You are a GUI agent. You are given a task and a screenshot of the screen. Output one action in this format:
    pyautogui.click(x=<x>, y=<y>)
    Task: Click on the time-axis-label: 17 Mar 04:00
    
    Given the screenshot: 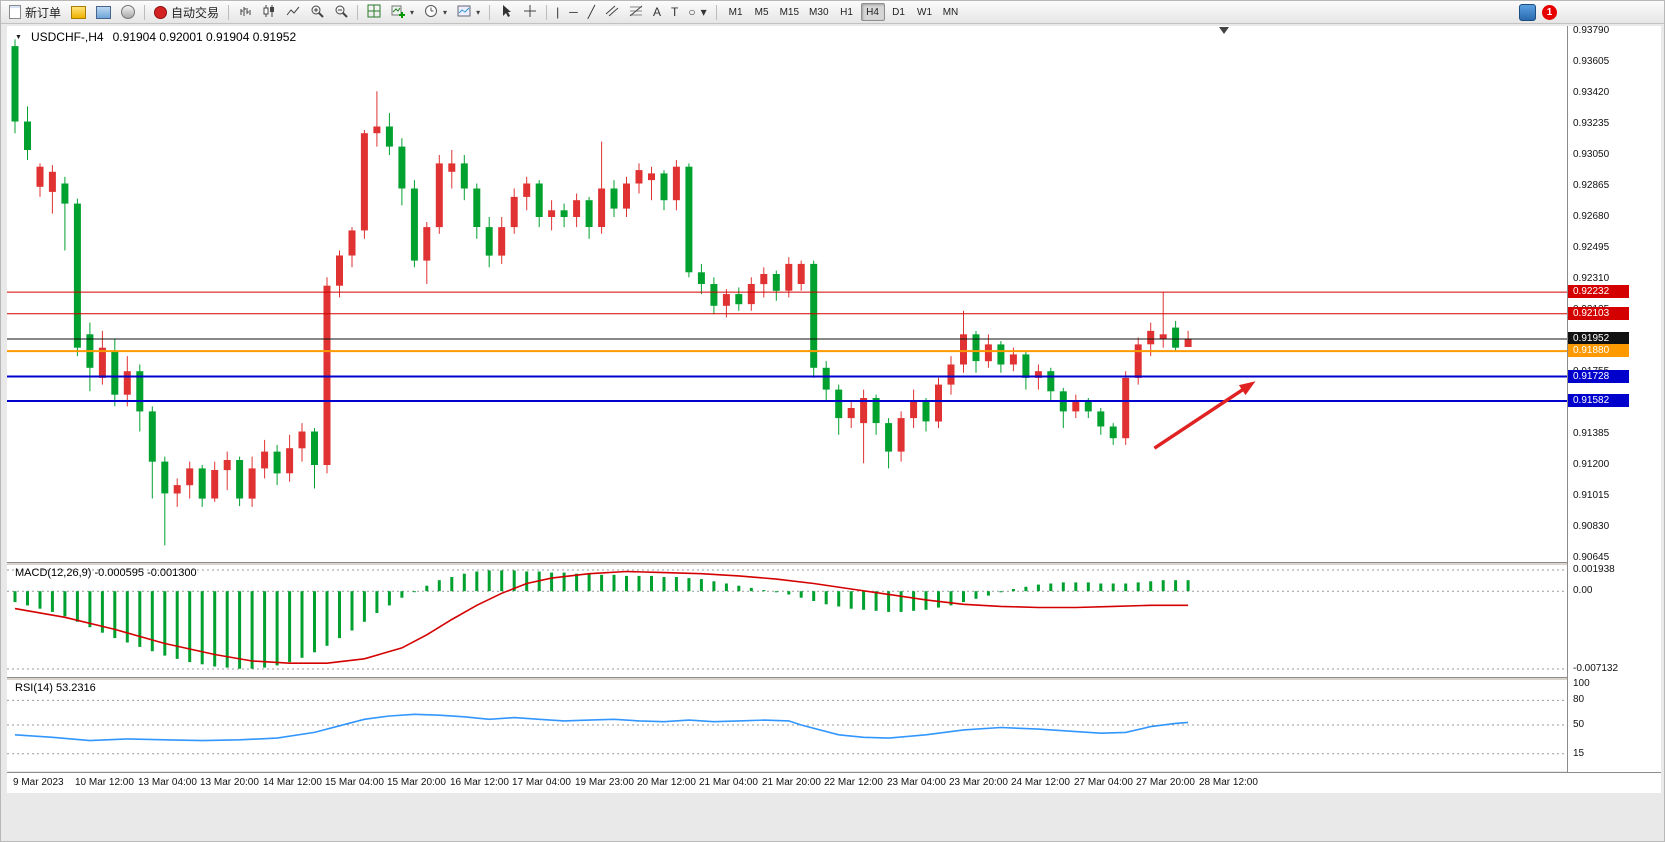 What is the action you would take?
    pyautogui.click(x=541, y=782)
    